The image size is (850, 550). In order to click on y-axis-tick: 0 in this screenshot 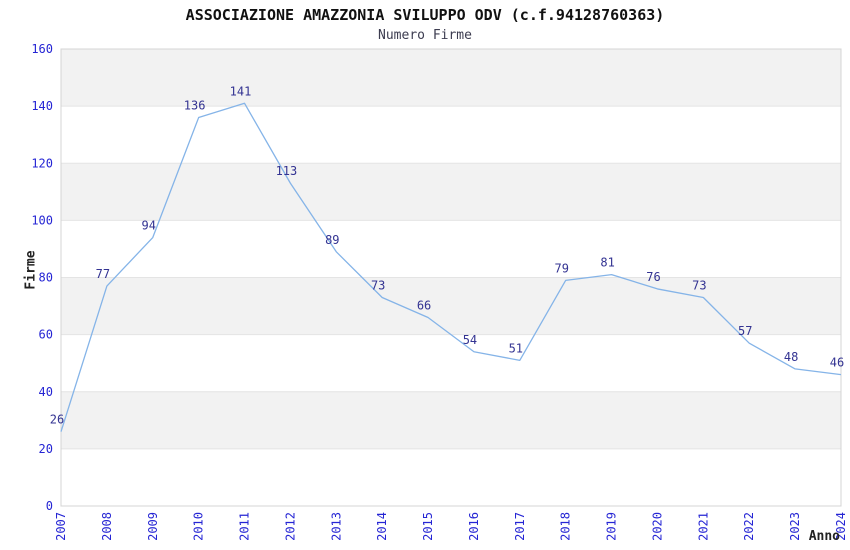, I will do `click(49, 506)`.